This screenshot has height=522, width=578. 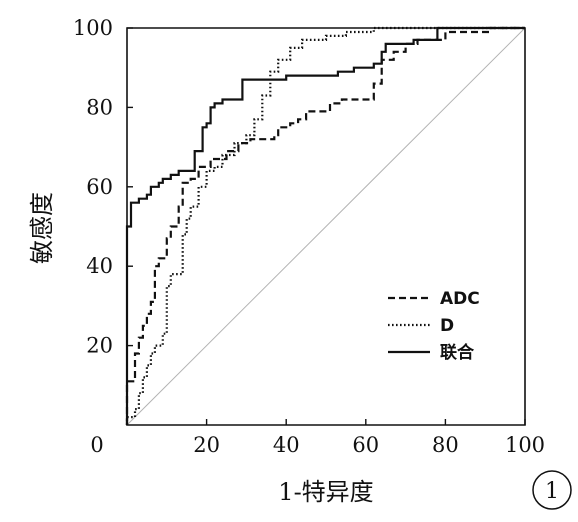 I want to click on x-tick-label-40: 40, so click(x=286, y=445).